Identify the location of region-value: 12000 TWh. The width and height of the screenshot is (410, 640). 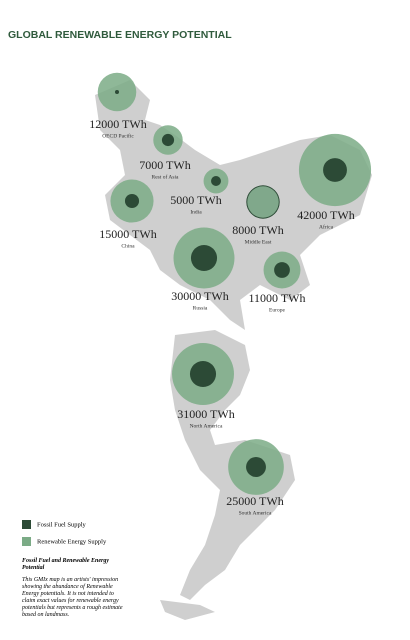
(117, 124).